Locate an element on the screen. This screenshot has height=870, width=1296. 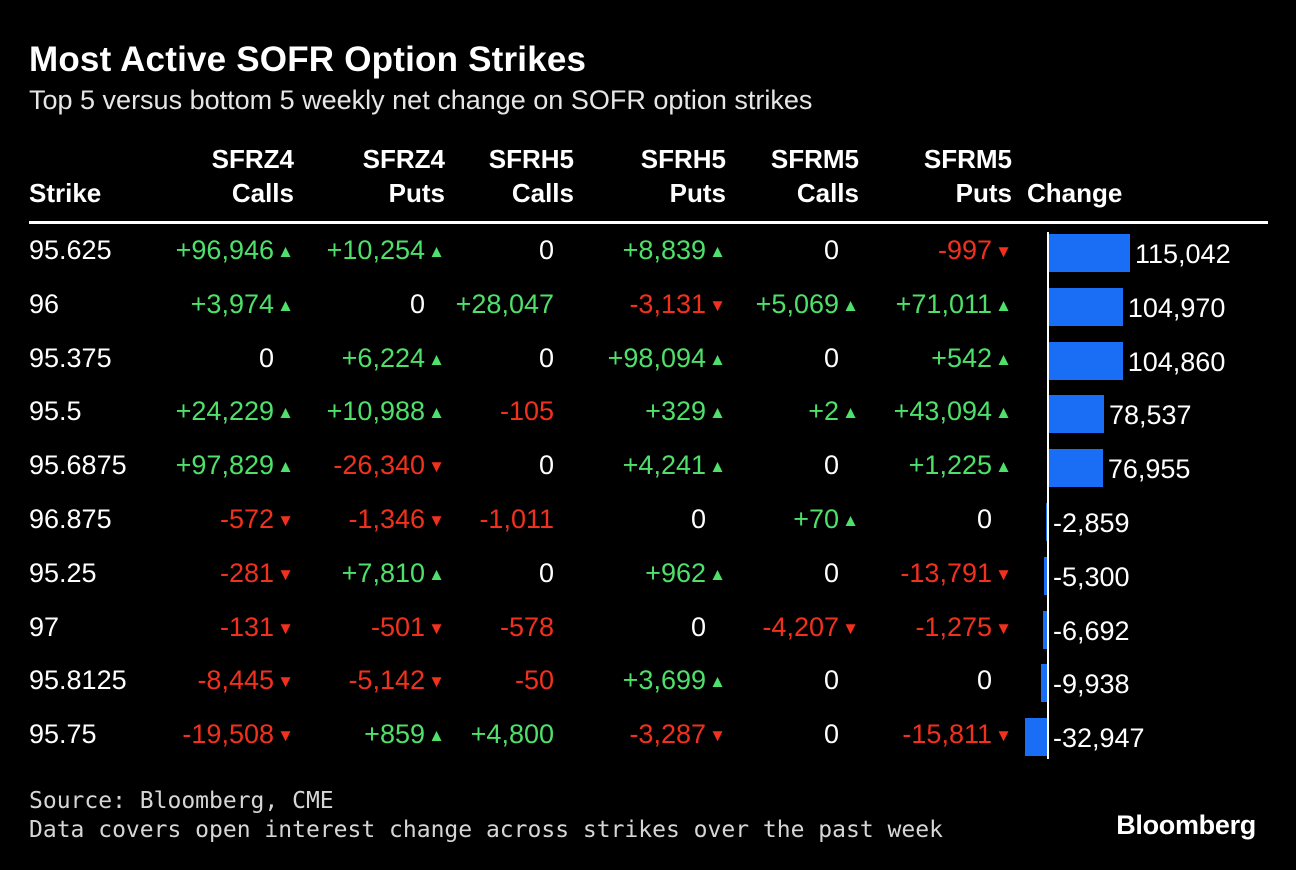
value-text: +10,254 is located at coordinates (375, 250).